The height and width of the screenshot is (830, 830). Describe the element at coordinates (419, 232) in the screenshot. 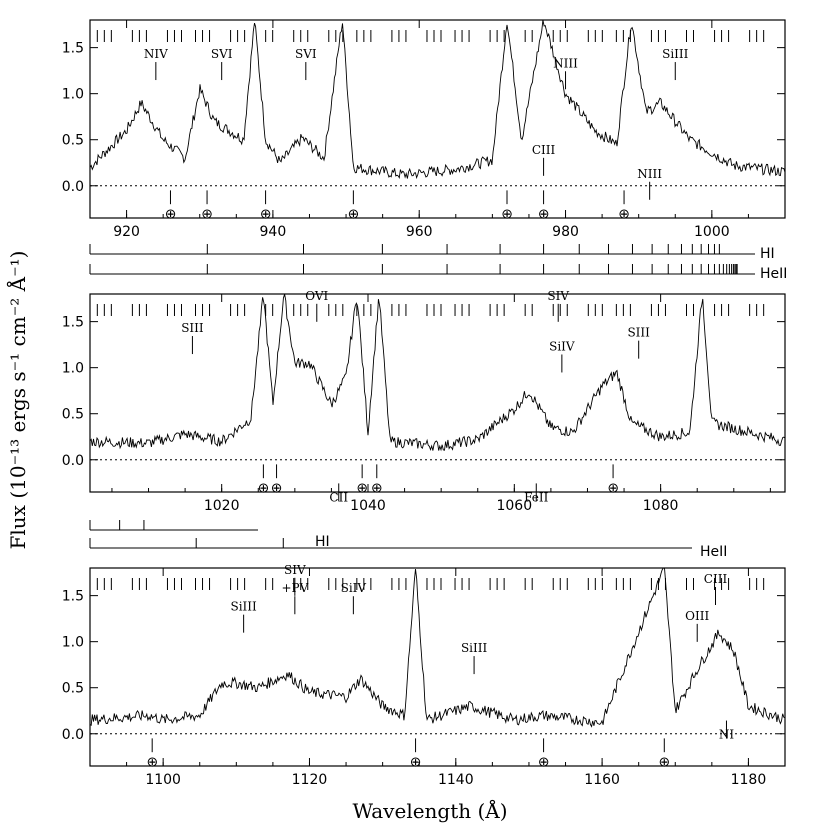

I see `x-tick-label: 960` at that location.